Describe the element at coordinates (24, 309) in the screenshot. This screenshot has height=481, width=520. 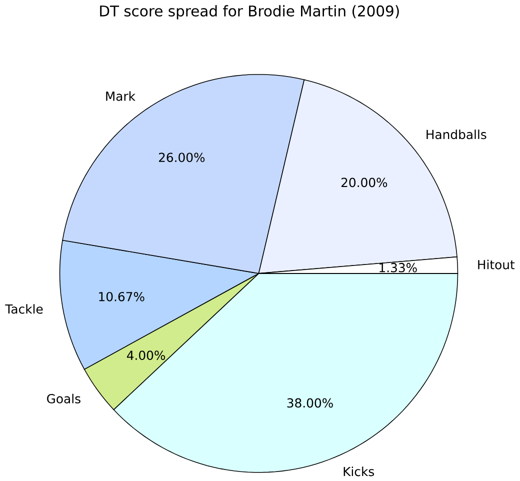
I see `slice-label: Tackle` at that location.